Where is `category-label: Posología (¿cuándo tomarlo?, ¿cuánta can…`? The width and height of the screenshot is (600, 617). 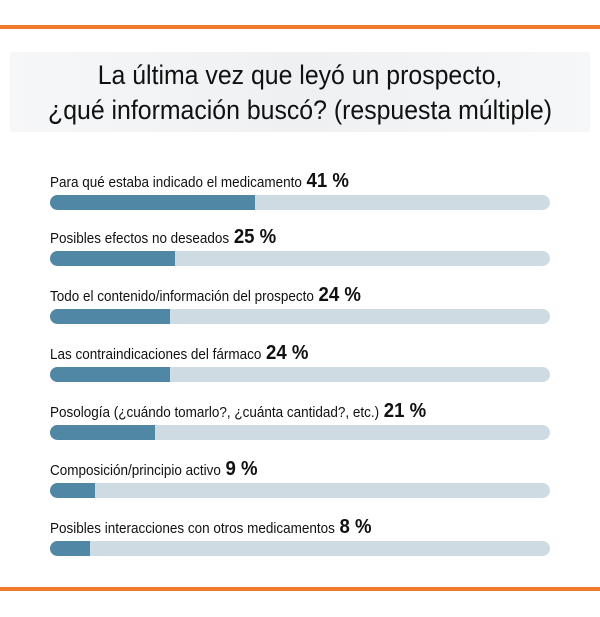 category-label: Posología (¿cuándo tomarlo?, ¿cuánta can… is located at coordinates (238, 411).